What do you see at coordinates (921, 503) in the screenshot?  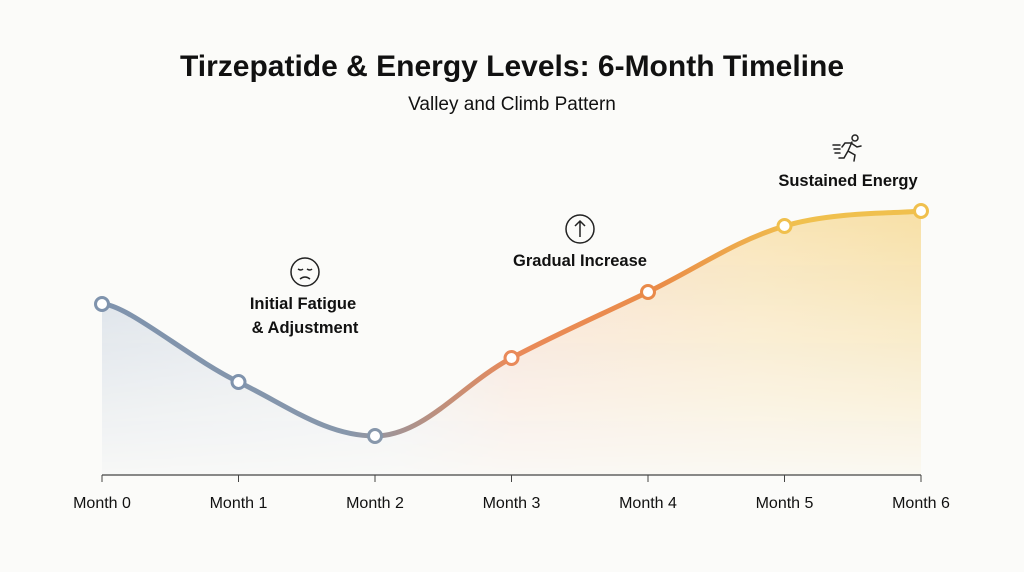 I see `x-tick-label: Month 6` at bounding box center [921, 503].